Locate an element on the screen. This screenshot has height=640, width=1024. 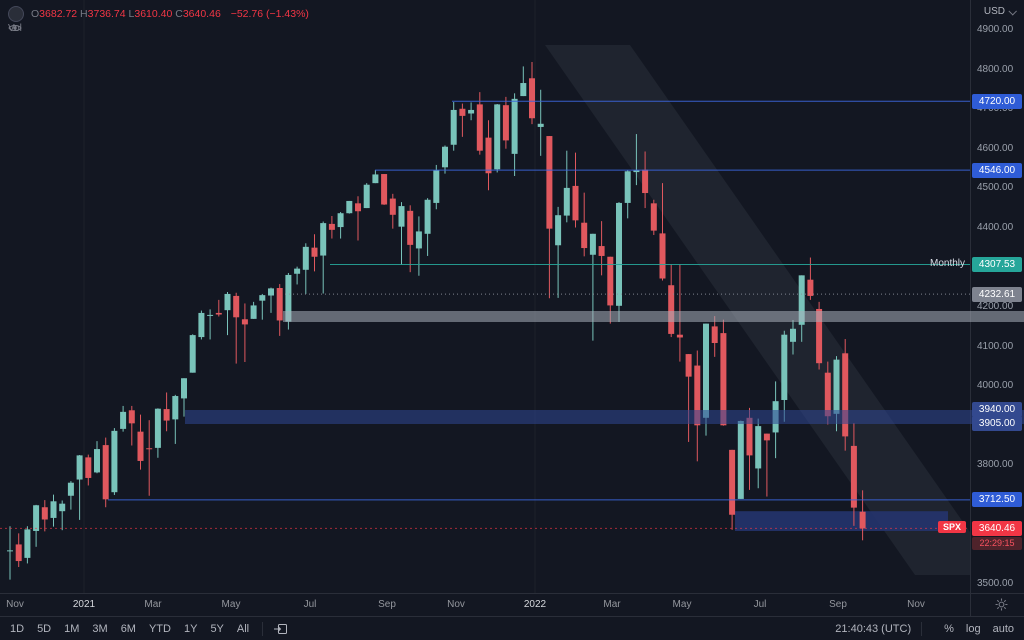
time-tick-label: 2021 is located at coordinates (84, 604).